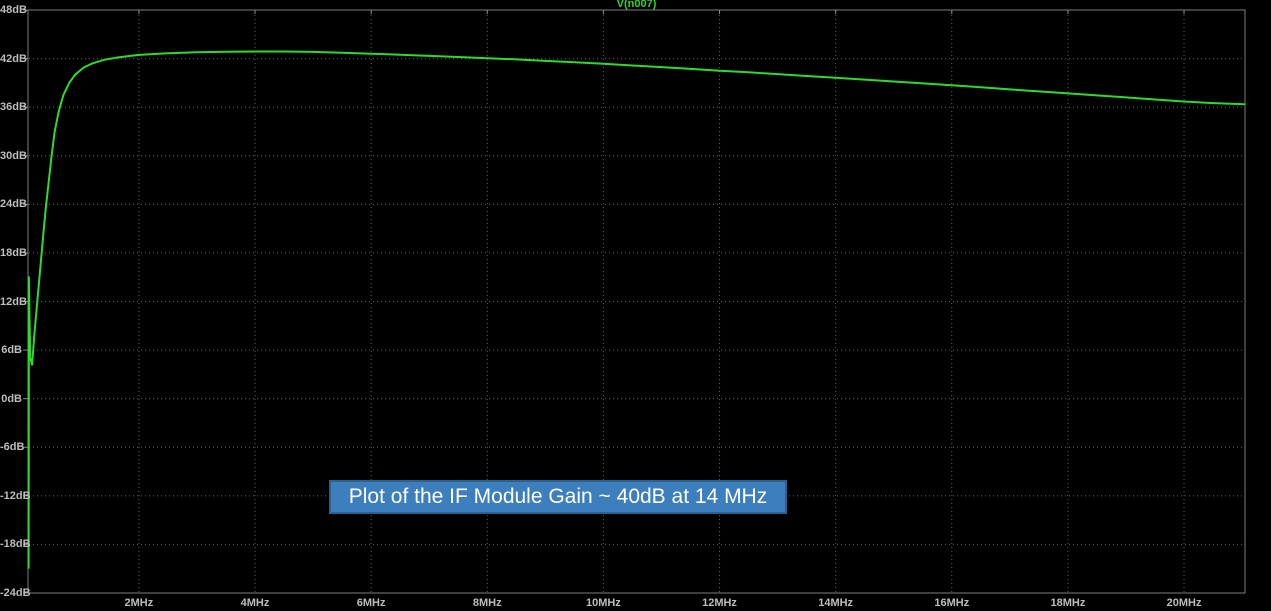 This screenshot has width=1271, height=611. Describe the element at coordinates (487, 603) in the screenshot. I see `x-axis-label: 8MHz` at that location.